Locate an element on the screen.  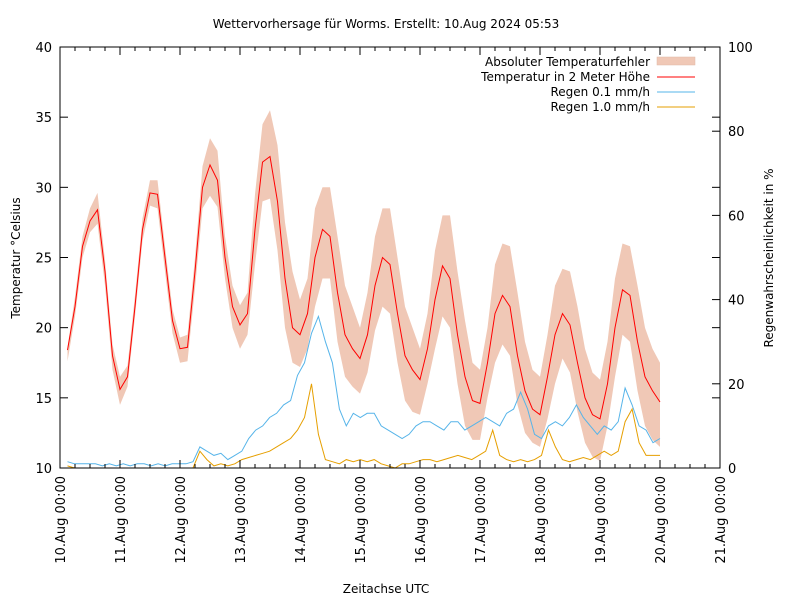
y-axis-label: Temperatur °Celsius is located at coordinates (16, 258).